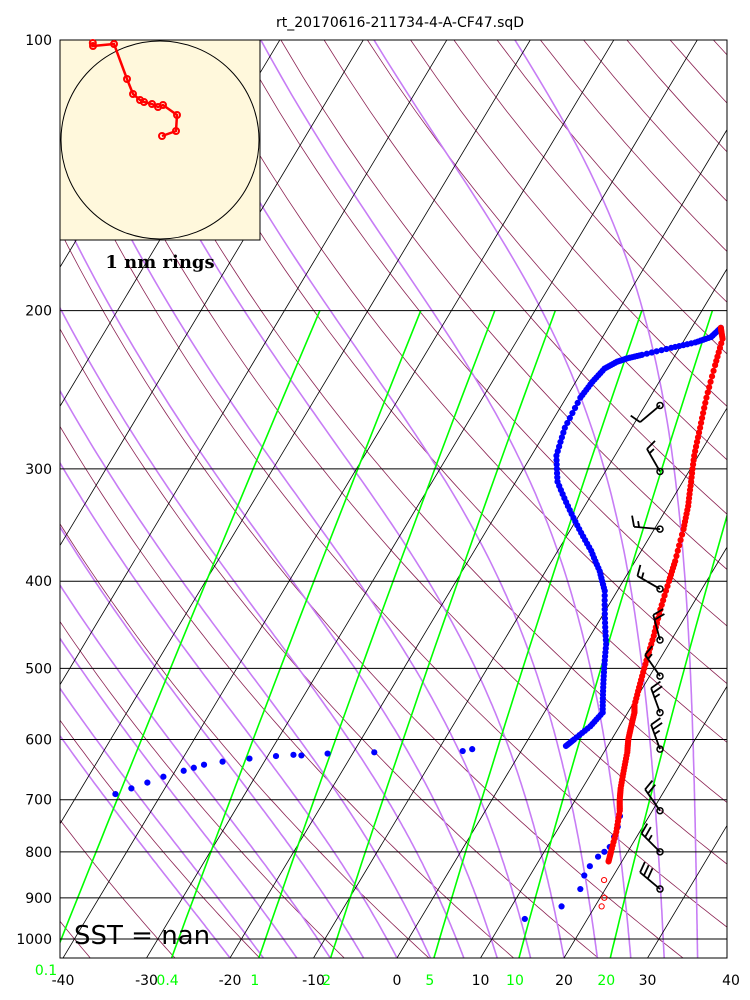 Image resolution: width=750 pixels, height=1000 pixels. What do you see at coordinates (38, 899) in the screenshot?
I see `pressure-tick-label: 900` at bounding box center [38, 899].